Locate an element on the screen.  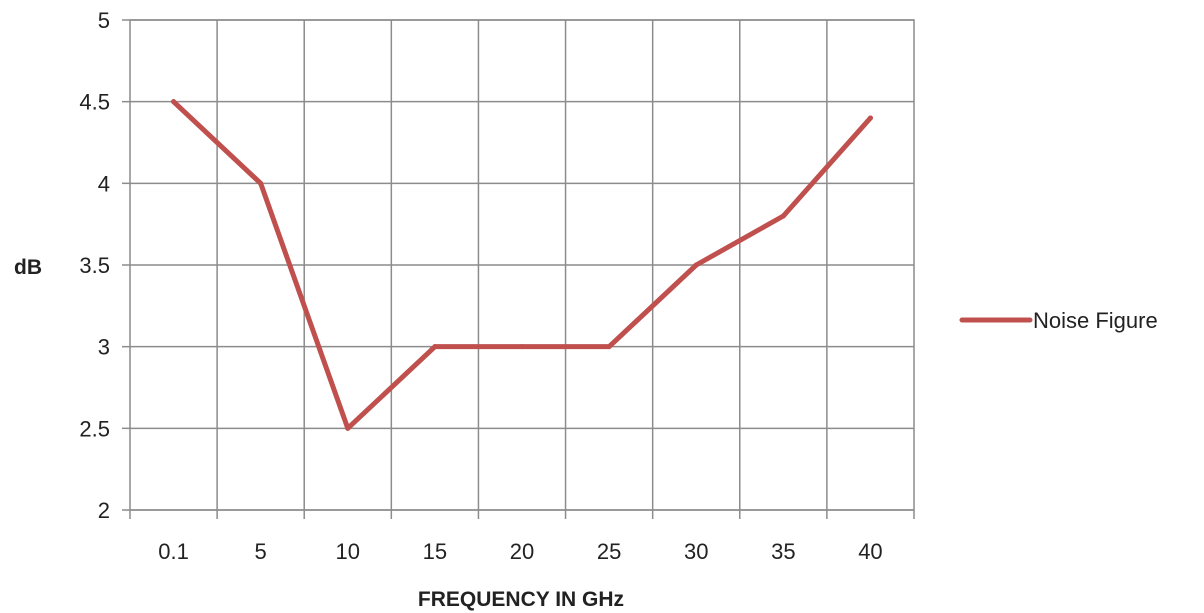
x-tick-label: 0.1 is located at coordinates (173, 551).